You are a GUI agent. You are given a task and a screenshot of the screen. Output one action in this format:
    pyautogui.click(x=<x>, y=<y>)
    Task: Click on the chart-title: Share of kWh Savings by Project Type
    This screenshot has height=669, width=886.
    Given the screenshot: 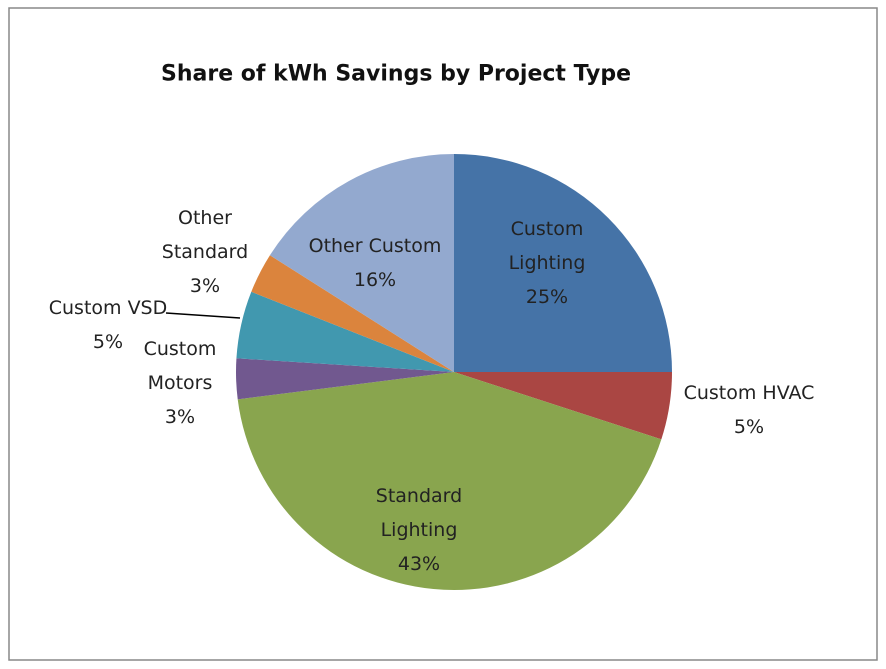 What is the action you would take?
    pyautogui.click(x=396, y=74)
    